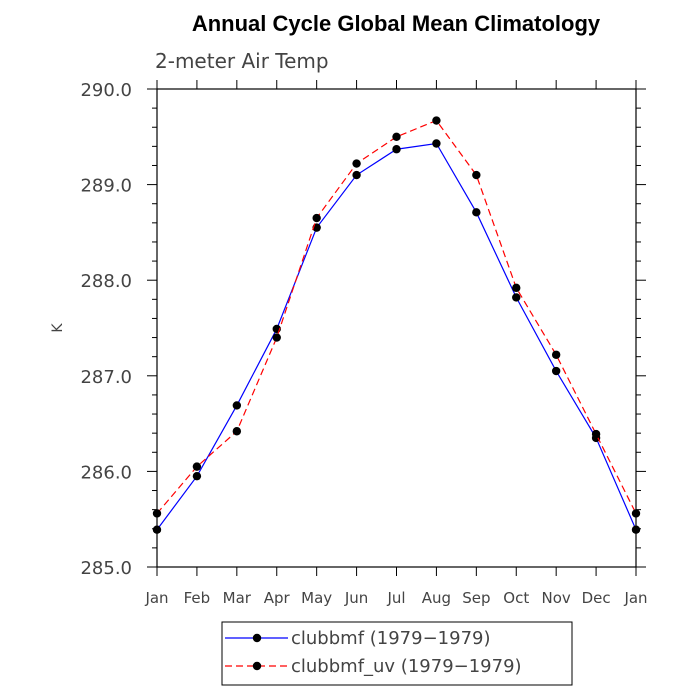 The height and width of the screenshot is (700, 700). What do you see at coordinates (316, 598) in the screenshot?
I see `x-tick-label: May` at bounding box center [316, 598].